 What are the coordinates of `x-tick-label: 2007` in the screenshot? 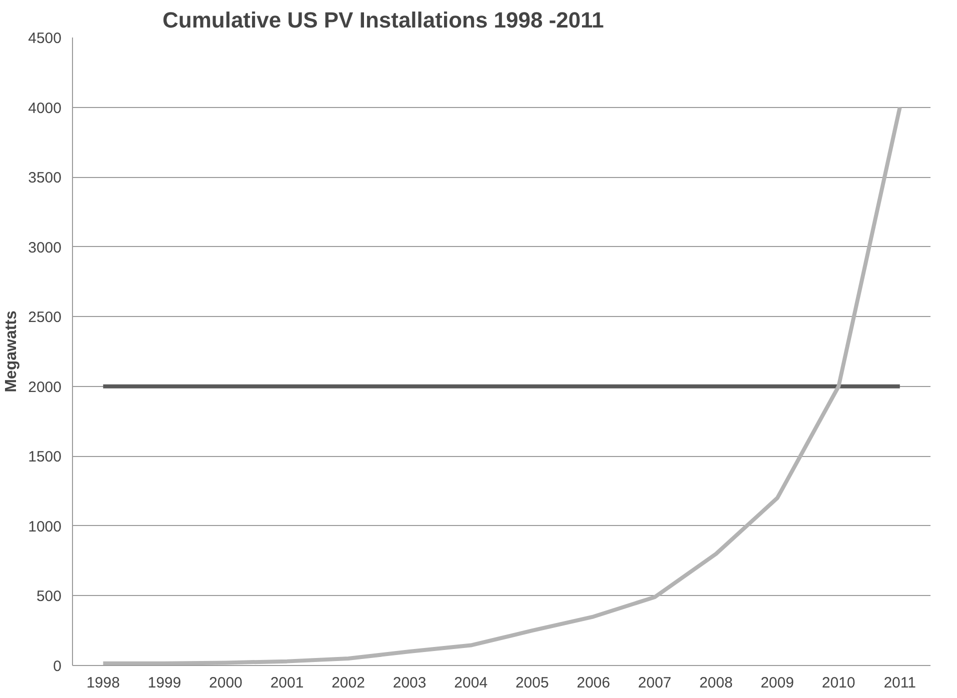 It's located at (655, 683).